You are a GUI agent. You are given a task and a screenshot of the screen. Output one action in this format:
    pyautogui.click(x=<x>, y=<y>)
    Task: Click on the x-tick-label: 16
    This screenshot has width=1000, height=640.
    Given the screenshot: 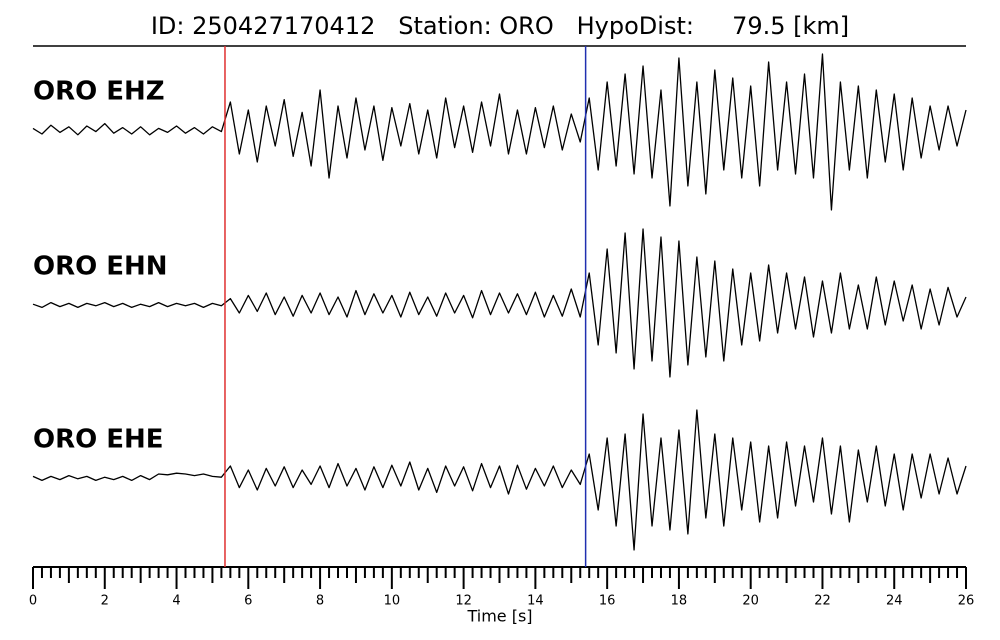 What is the action you would take?
    pyautogui.click(x=607, y=601)
    